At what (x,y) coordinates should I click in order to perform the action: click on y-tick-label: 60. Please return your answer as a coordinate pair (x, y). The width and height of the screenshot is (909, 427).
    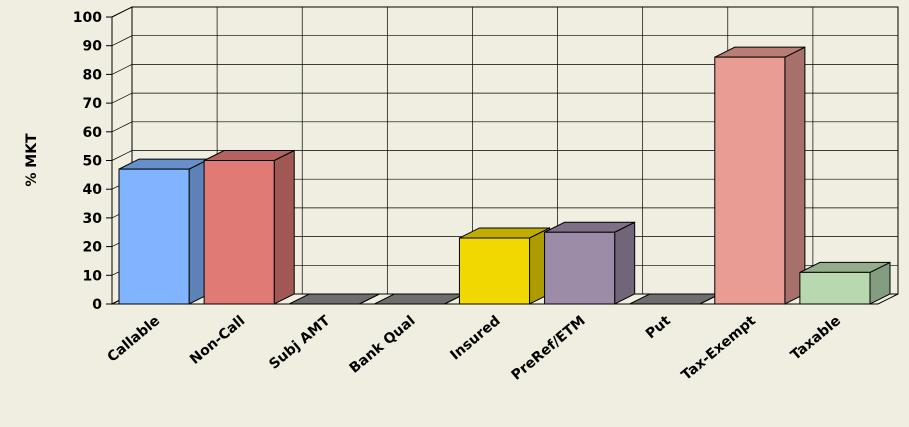
    Looking at the image, I should click on (93, 133).